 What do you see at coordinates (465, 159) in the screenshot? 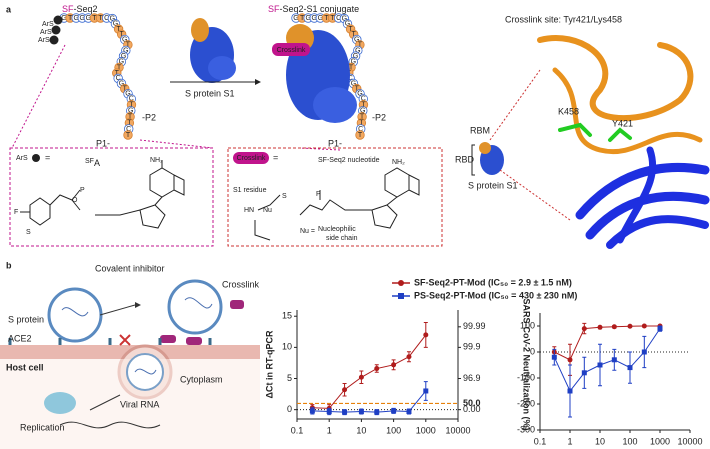
I see `rbd-label: RBD` at bounding box center [465, 159].